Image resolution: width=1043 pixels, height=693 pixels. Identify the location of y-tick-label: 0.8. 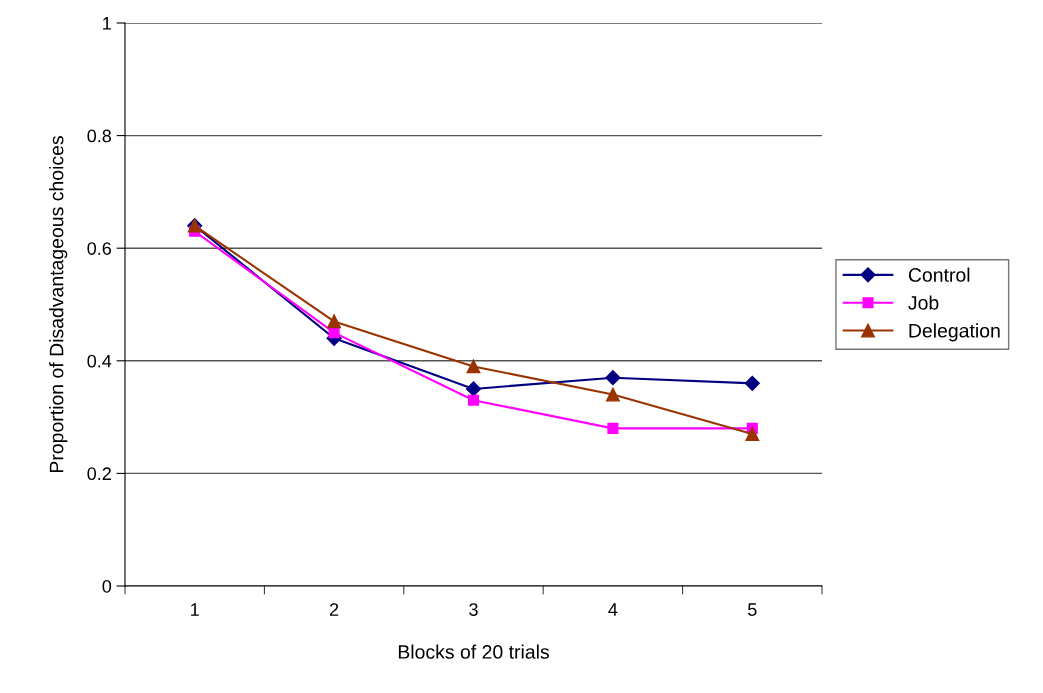
(99, 136).